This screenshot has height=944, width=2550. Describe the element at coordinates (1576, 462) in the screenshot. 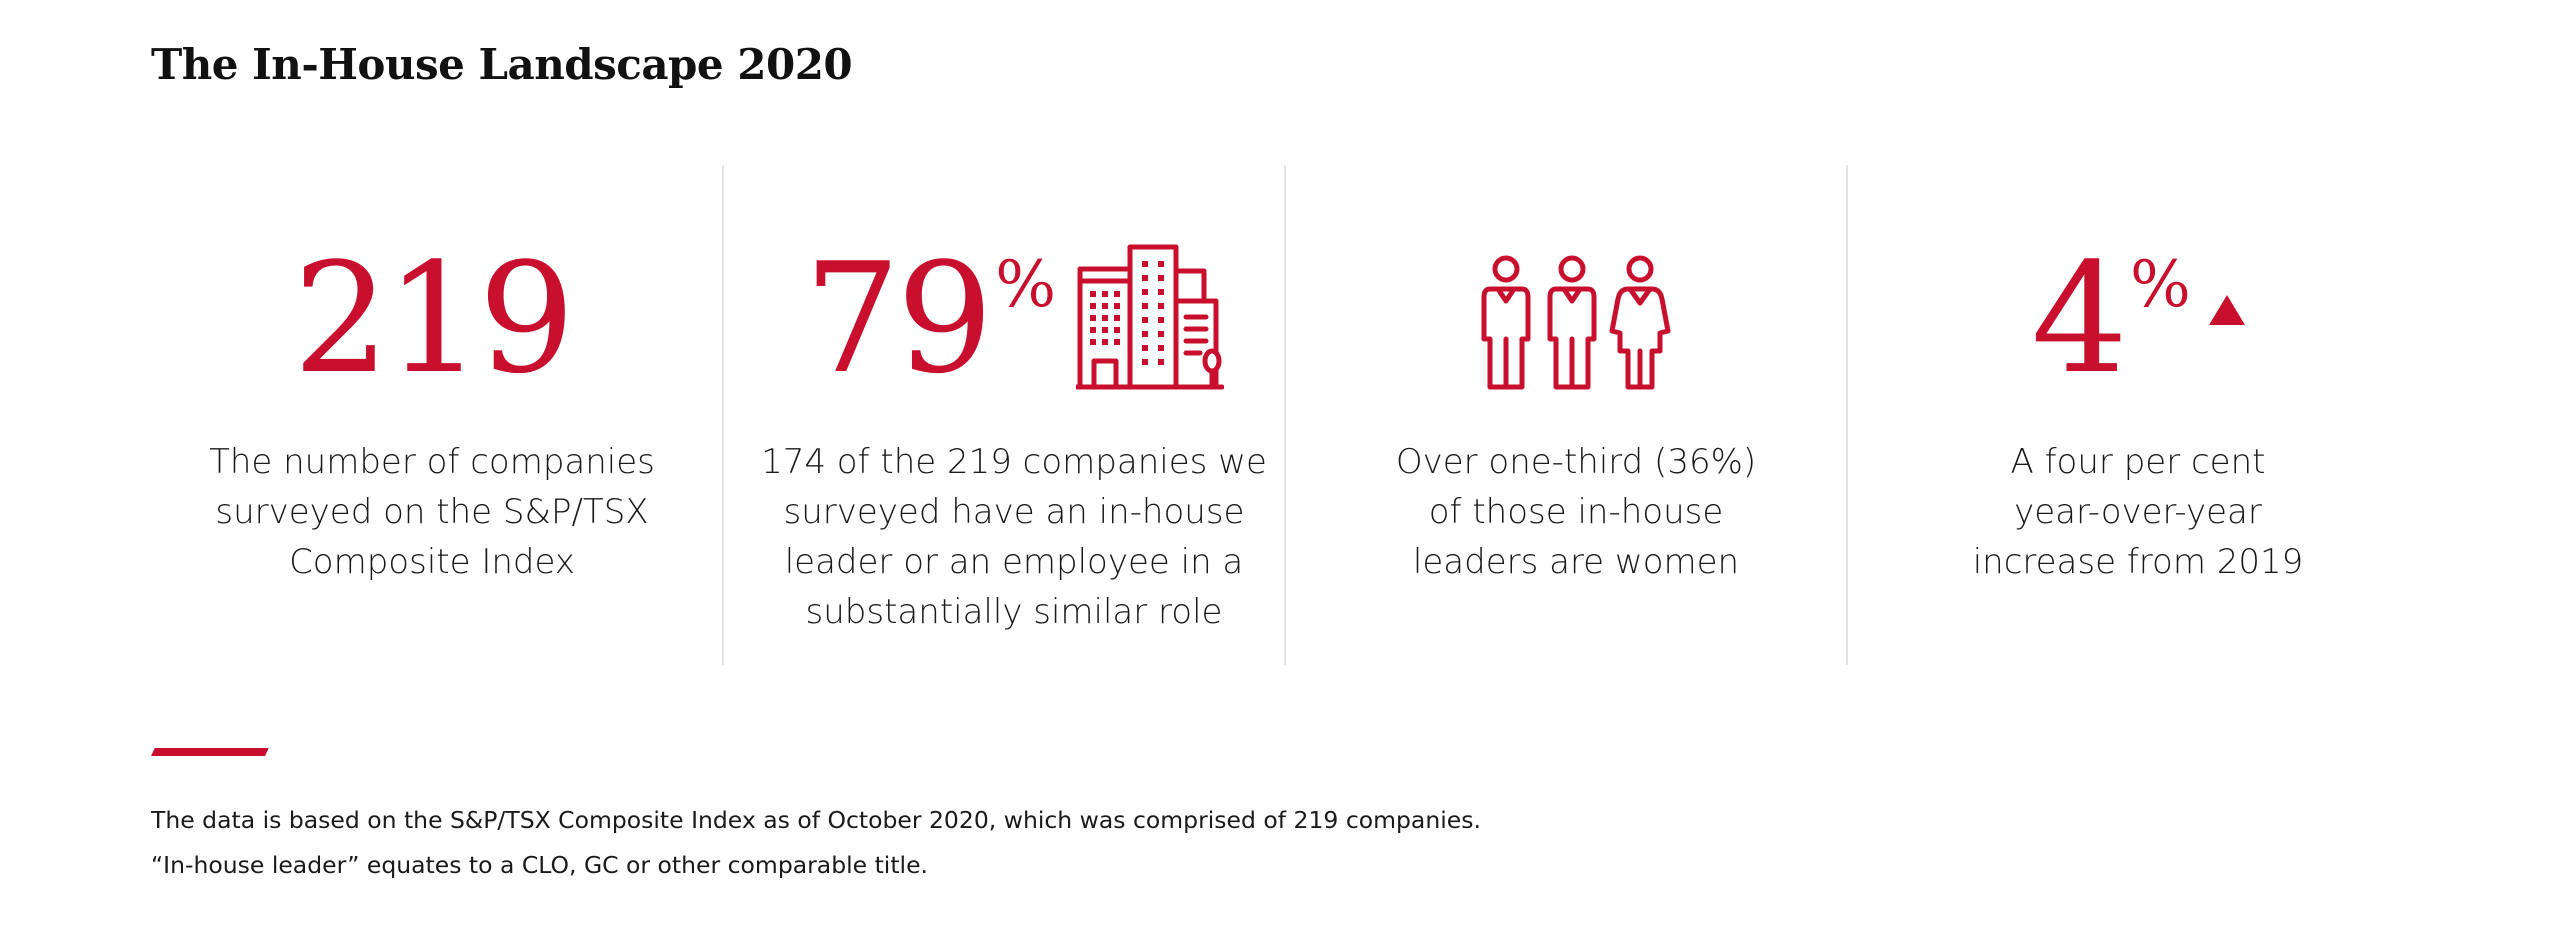

I see `description-line: Over one-third (36%)` at that location.